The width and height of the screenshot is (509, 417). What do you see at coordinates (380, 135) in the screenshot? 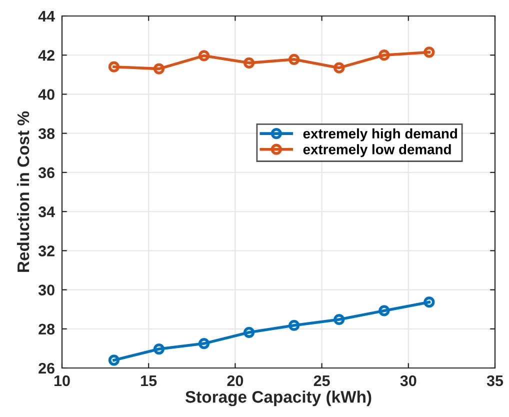
I see `legend-label: extremely high demand` at bounding box center [380, 135].